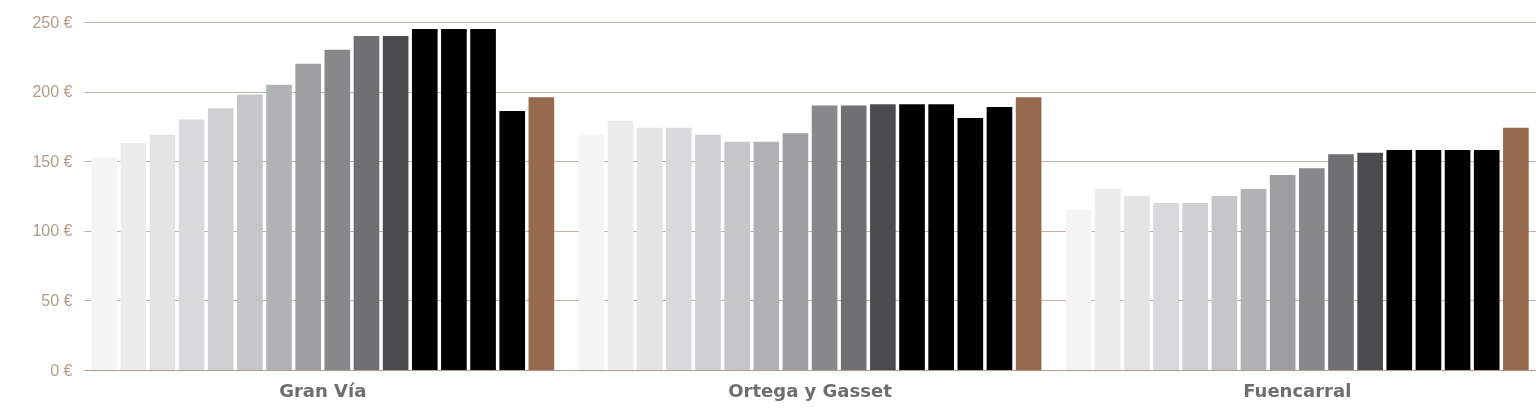 Image resolution: width=1536 pixels, height=410 pixels. Describe the element at coordinates (1297, 390) in the screenshot. I see `x-tick-label: Fuencarral` at that location.